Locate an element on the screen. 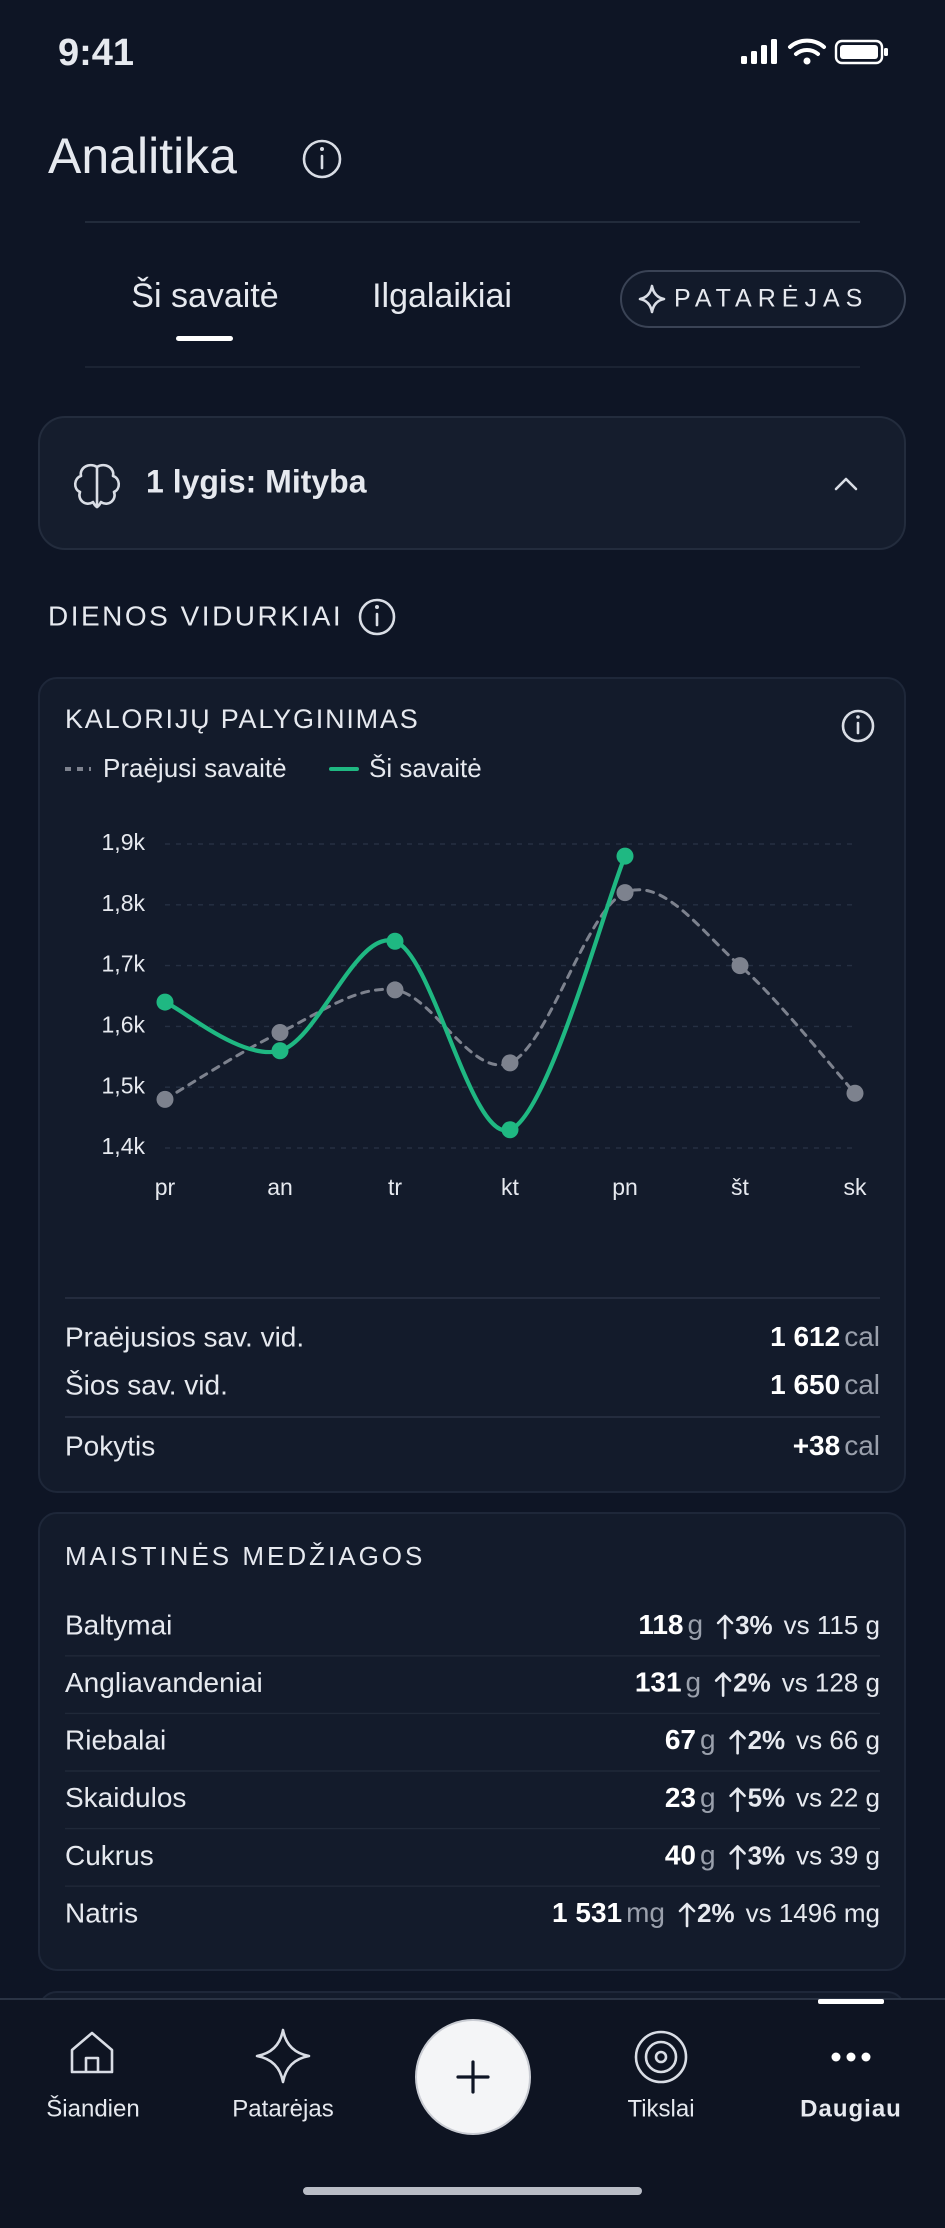  nutrient-name: Angliavandeniai is located at coordinates (164, 1682).